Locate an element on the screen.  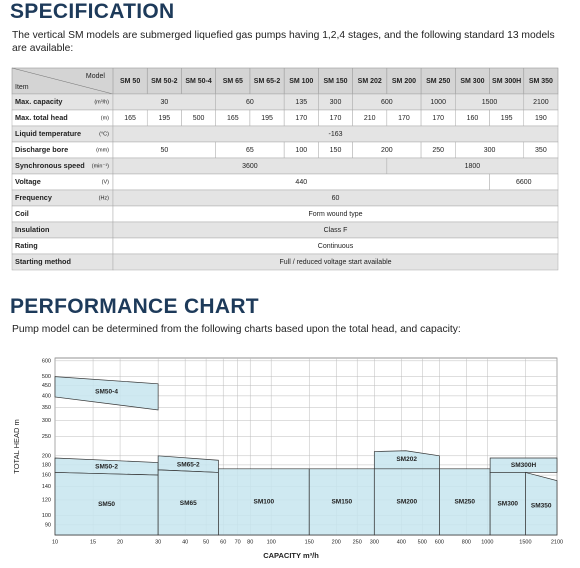
cell-value: 200 is located at coordinates (387, 150).